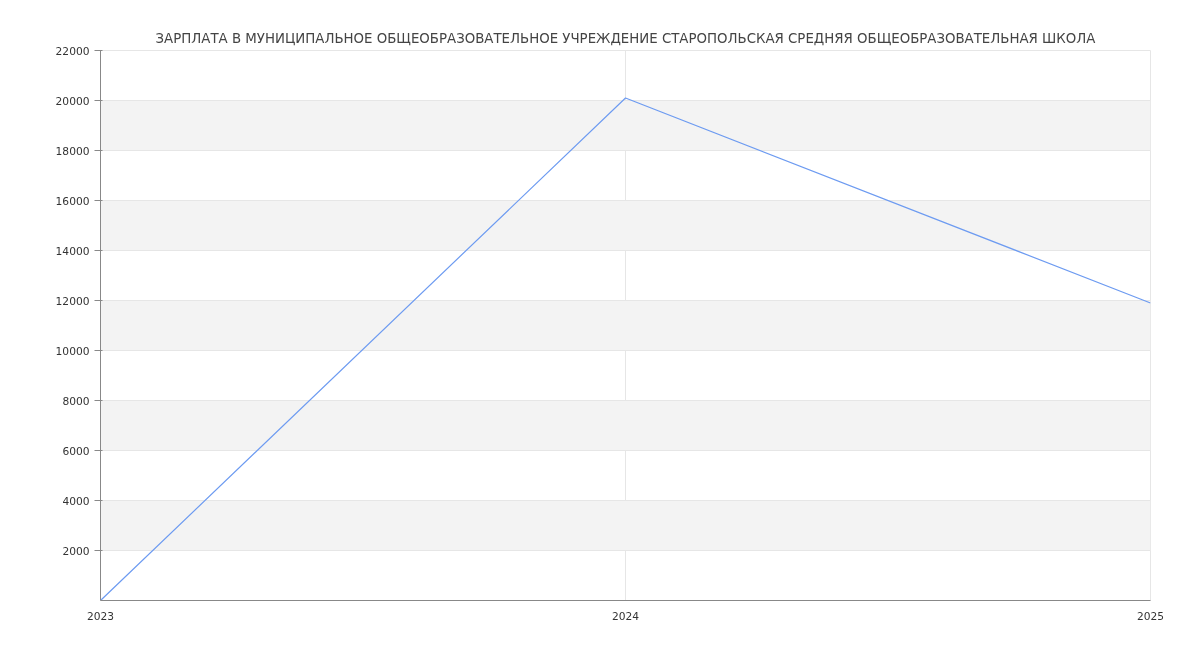 This screenshot has height=650, width=1200. I want to click on y-tick-label: 8000, so click(76, 401).